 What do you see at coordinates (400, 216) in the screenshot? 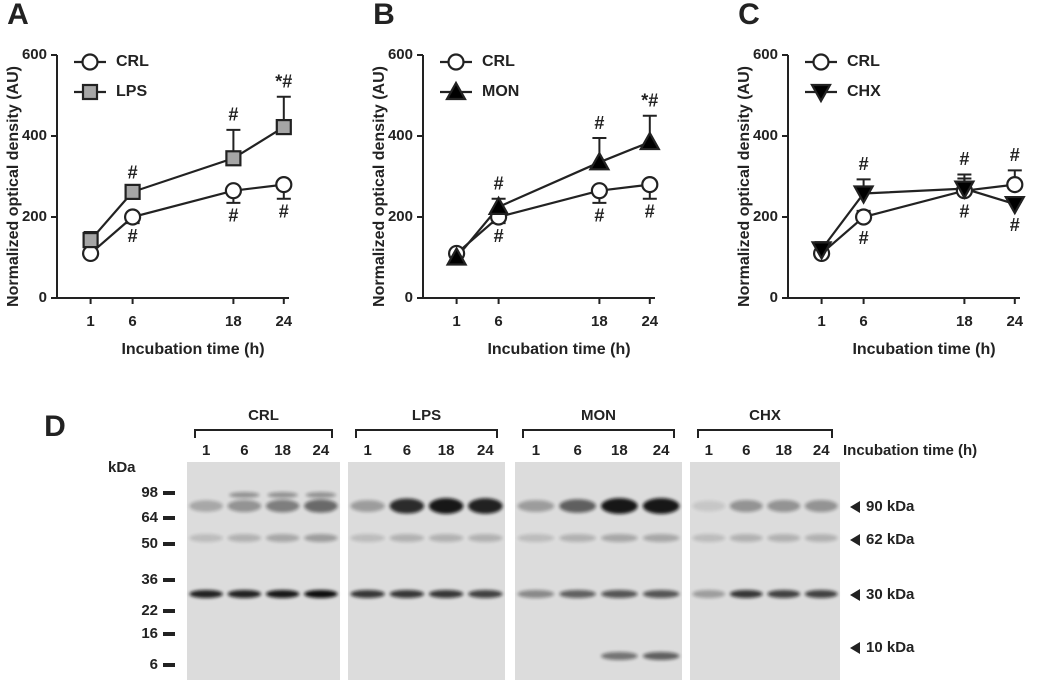
I see `y-tick-label: 200` at bounding box center [400, 216].